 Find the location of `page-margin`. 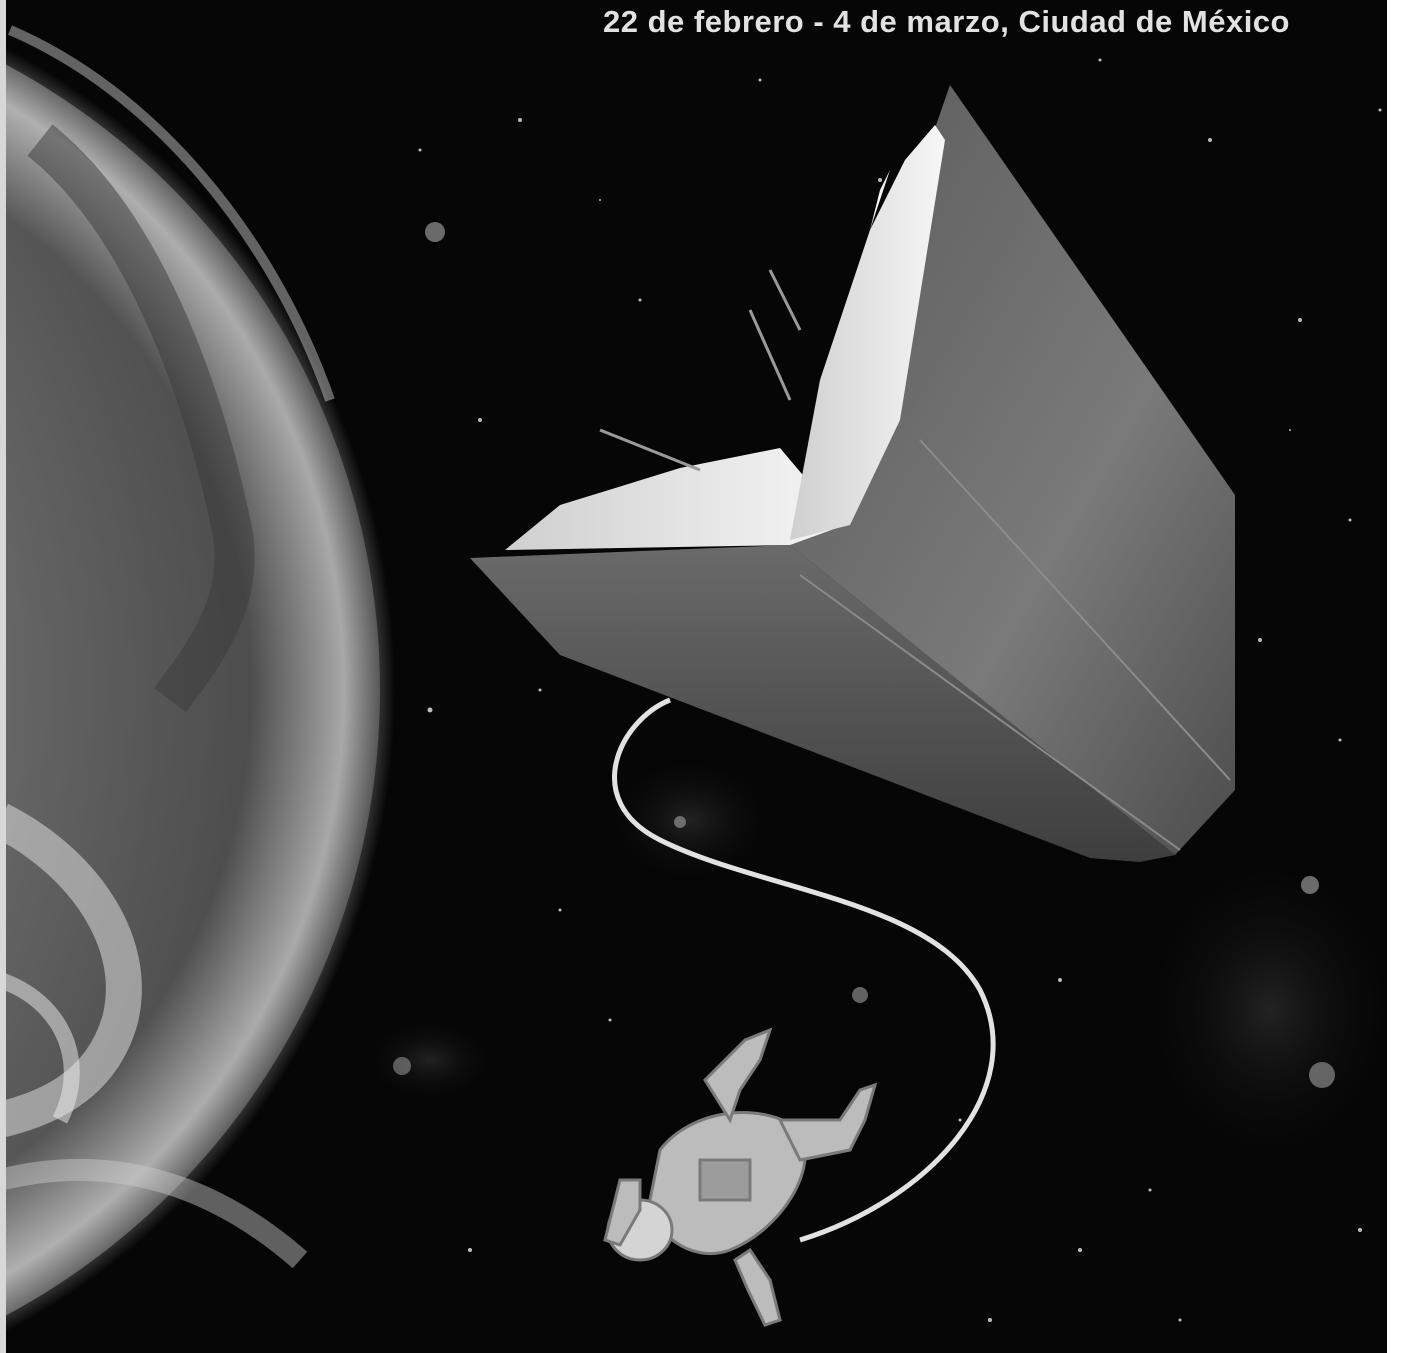

page-margin is located at coordinates (1396, 676).